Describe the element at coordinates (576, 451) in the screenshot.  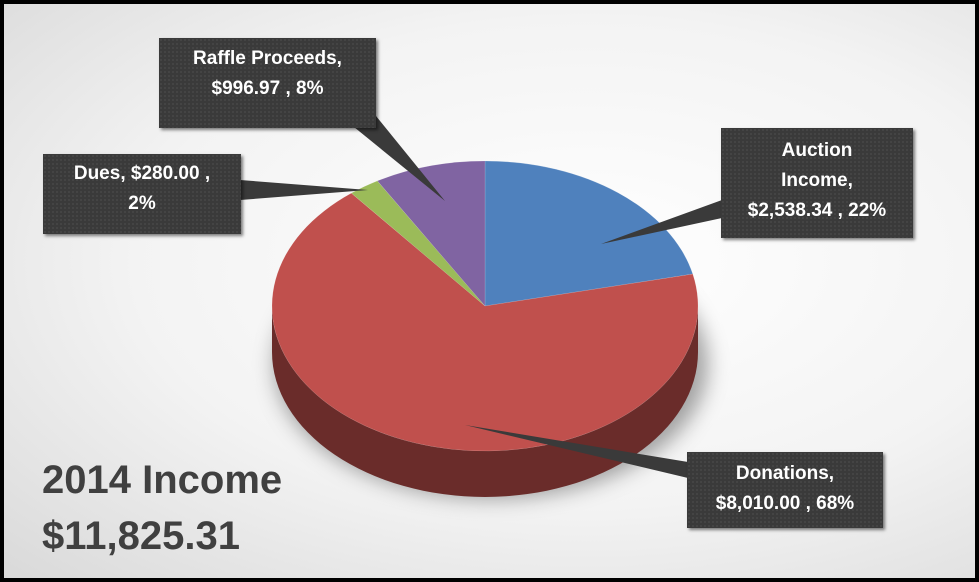
I see `leader-line-donations` at that location.